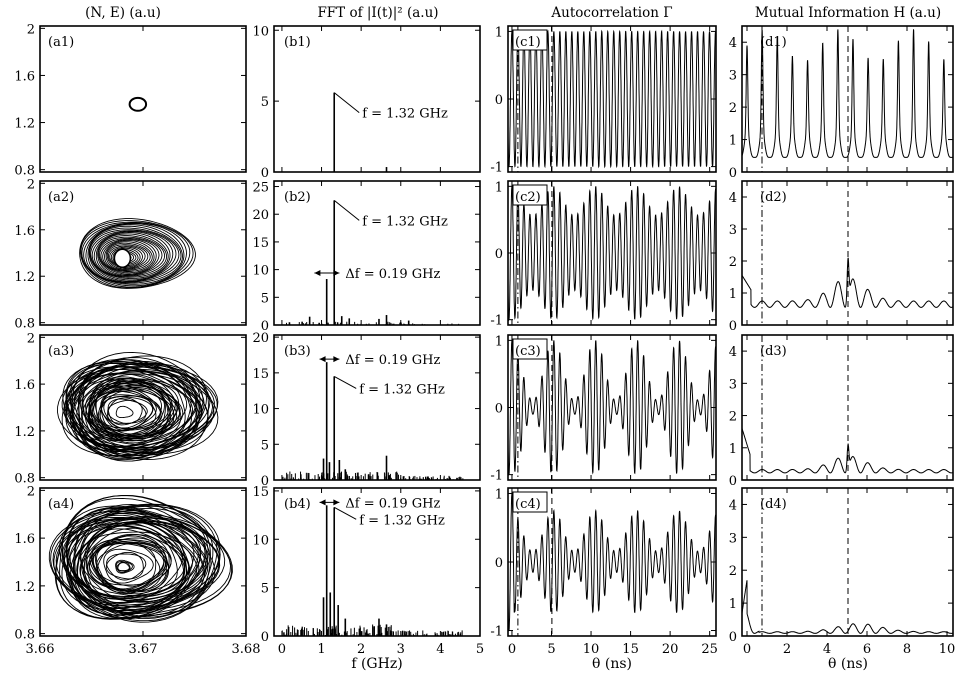 The height and width of the screenshot is (673, 956). I want to click on y-tick-label: 0.8, so click(24, 324).